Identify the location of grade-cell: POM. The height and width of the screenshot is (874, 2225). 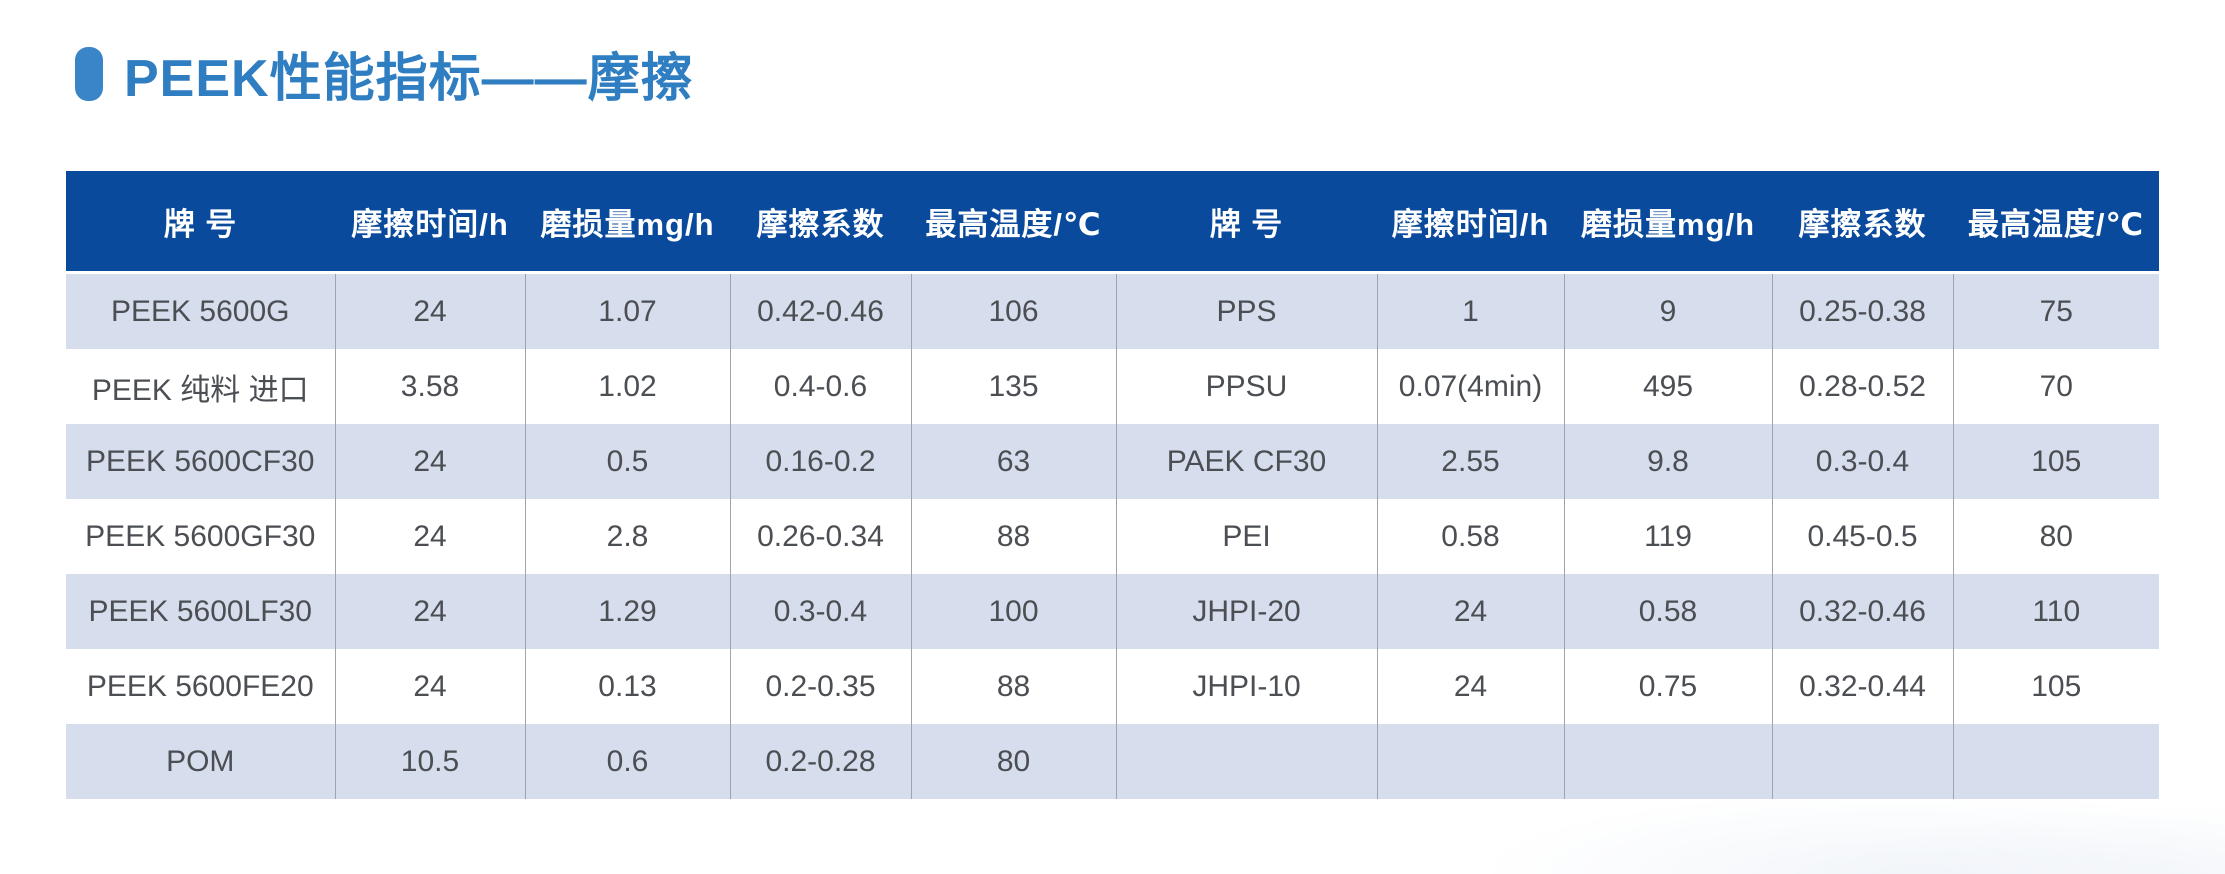
(200, 761).